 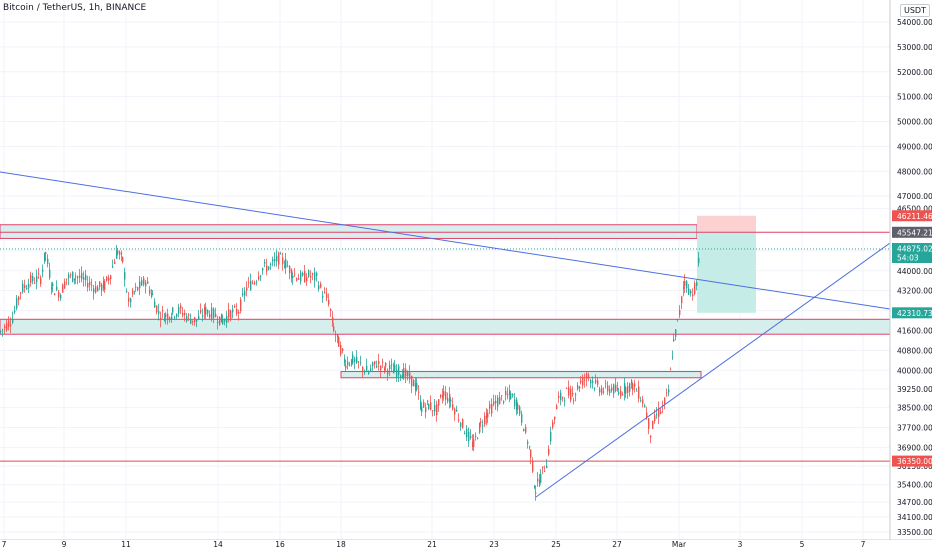 What do you see at coordinates (521, 375) in the screenshot?
I see `mid-zone` at bounding box center [521, 375].